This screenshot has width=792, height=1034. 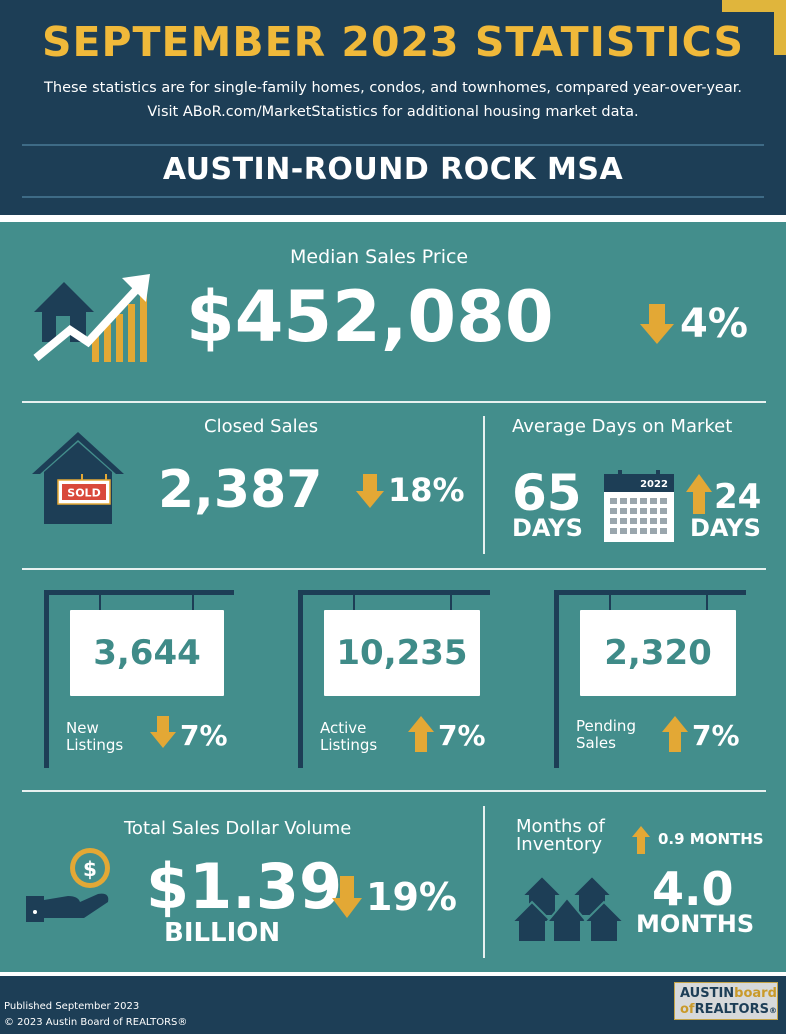 What do you see at coordinates (693, 889) in the screenshot?
I see `inventory-value: 4.0` at bounding box center [693, 889].